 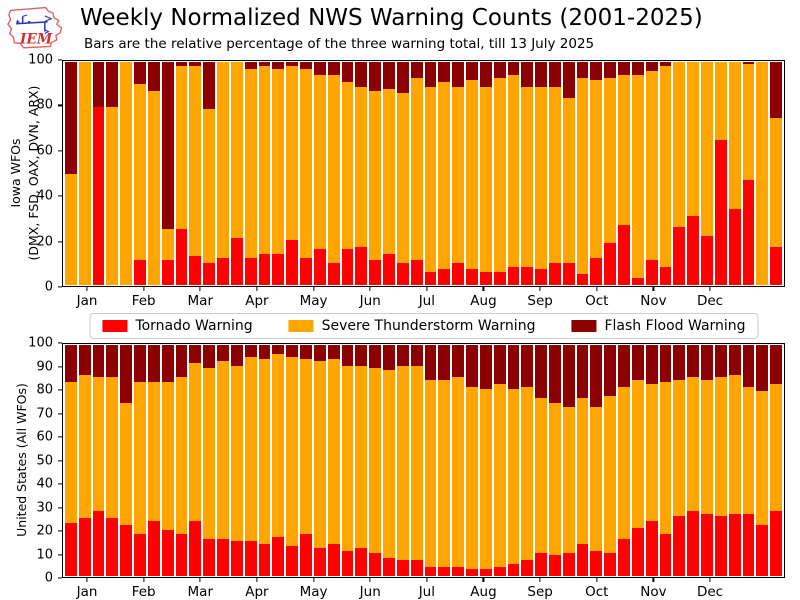 I want to click on y-tick-label: 0, so click(x=48, y=578).